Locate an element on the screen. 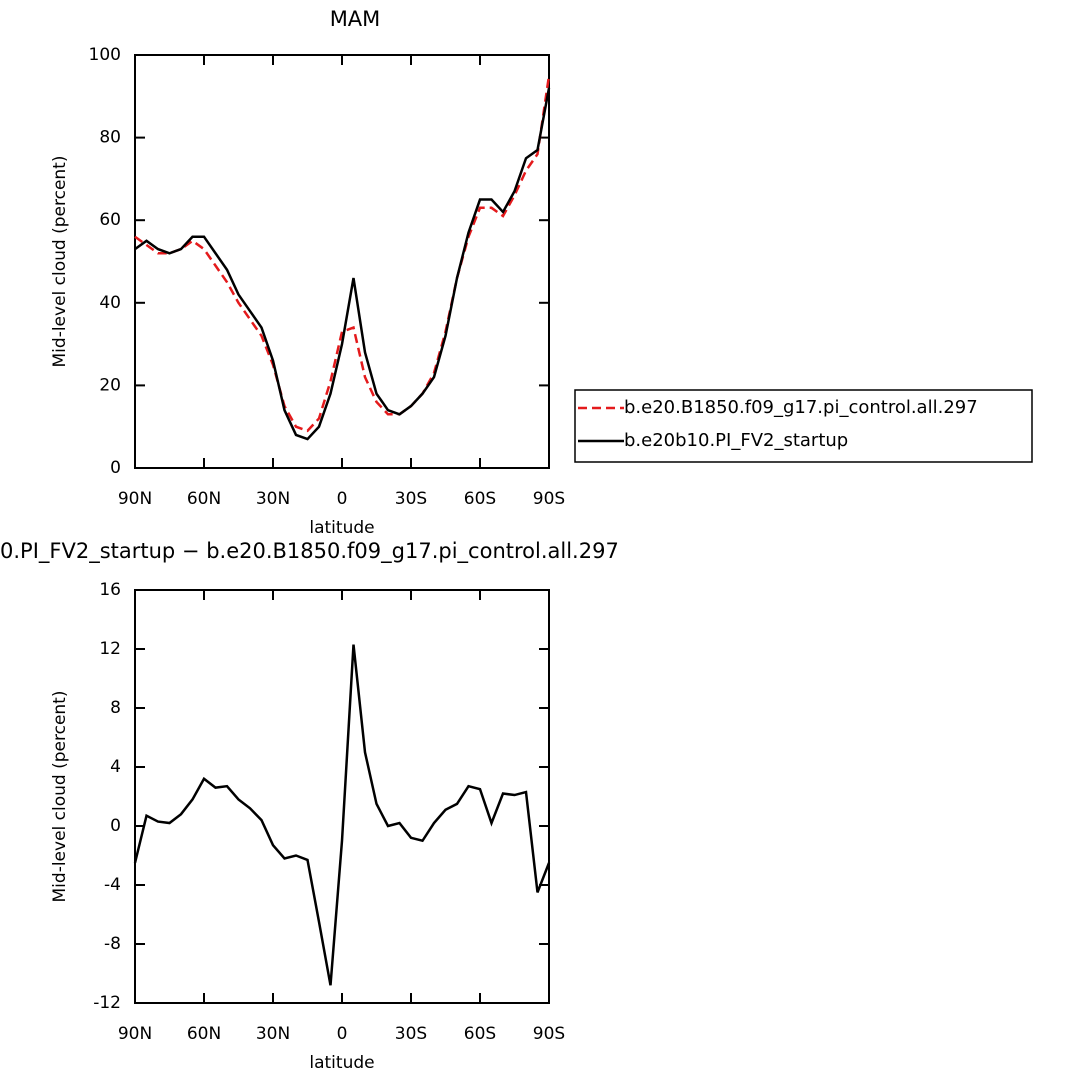  y-tick-label: 12 is located at coordinates (110, 649).